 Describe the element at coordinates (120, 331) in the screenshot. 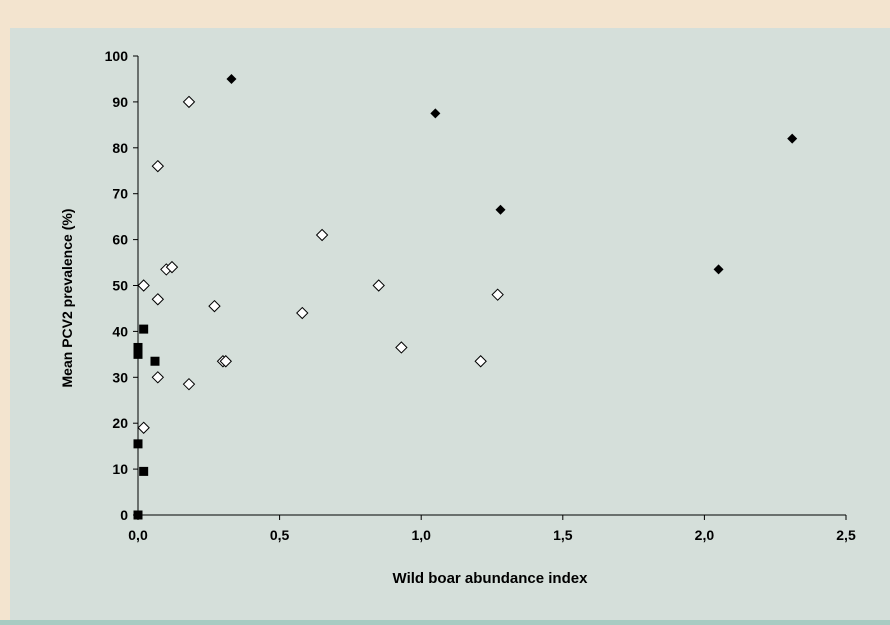

I see `y-tick-label: 40` at that location.